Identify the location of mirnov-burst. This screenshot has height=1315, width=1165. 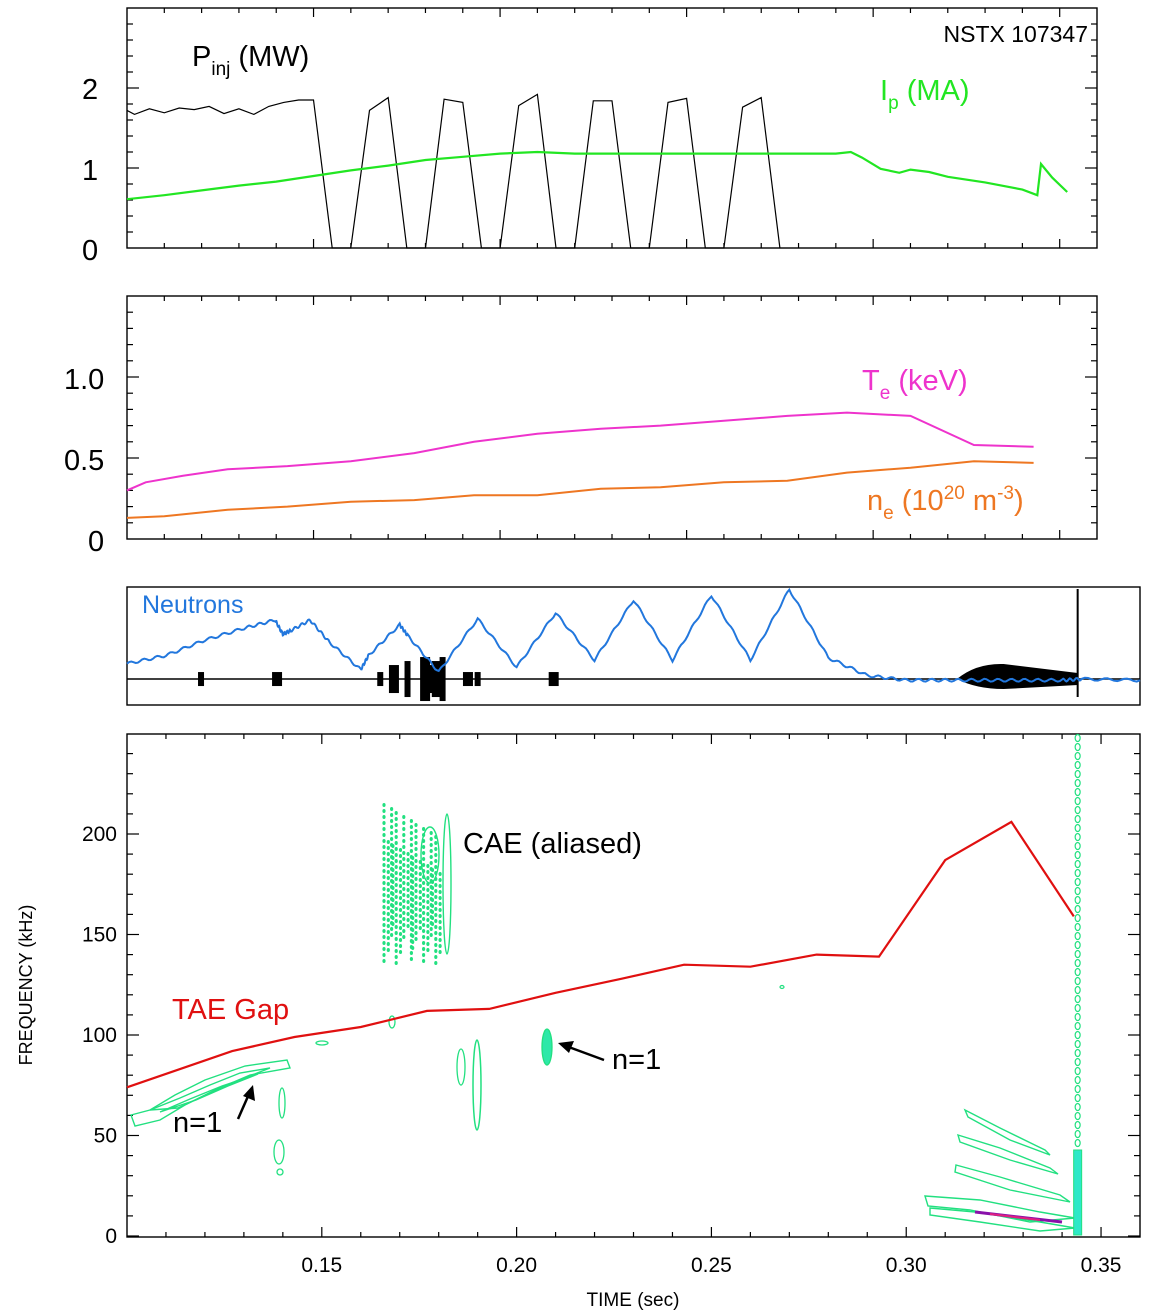
(201, 679).